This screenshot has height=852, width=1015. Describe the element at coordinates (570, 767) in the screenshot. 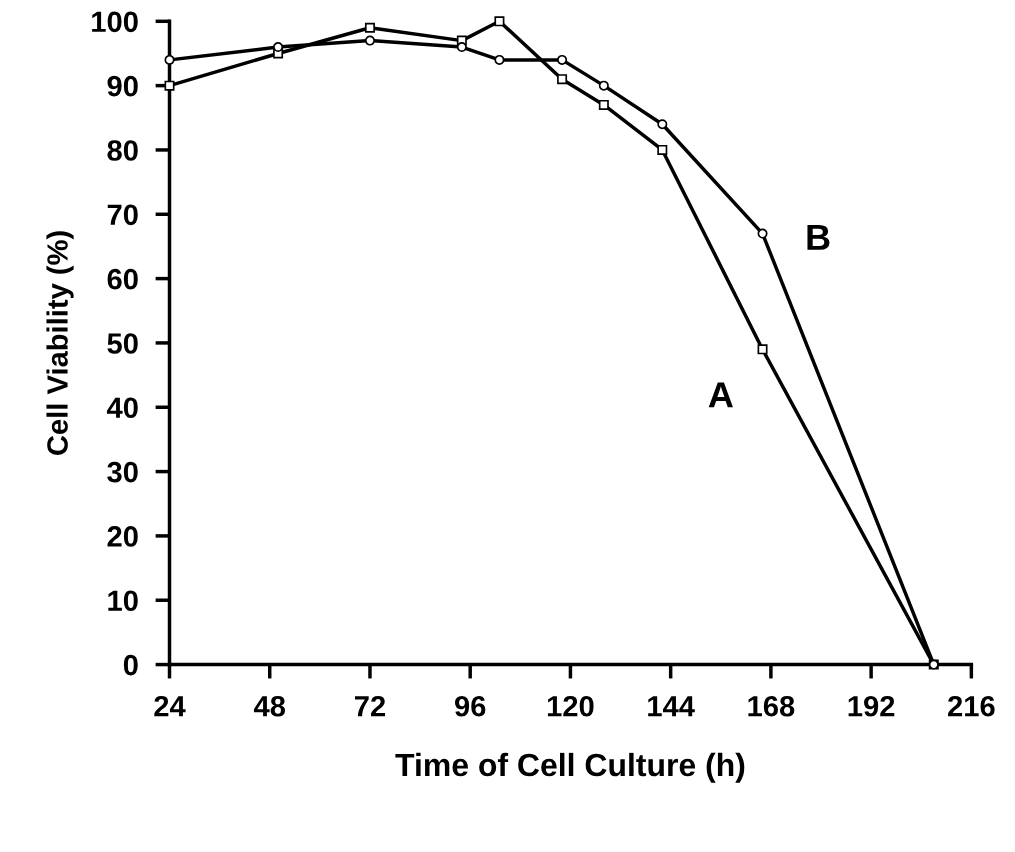

I see `x-axis-title: Time of Cell Culture (h)` at that location.